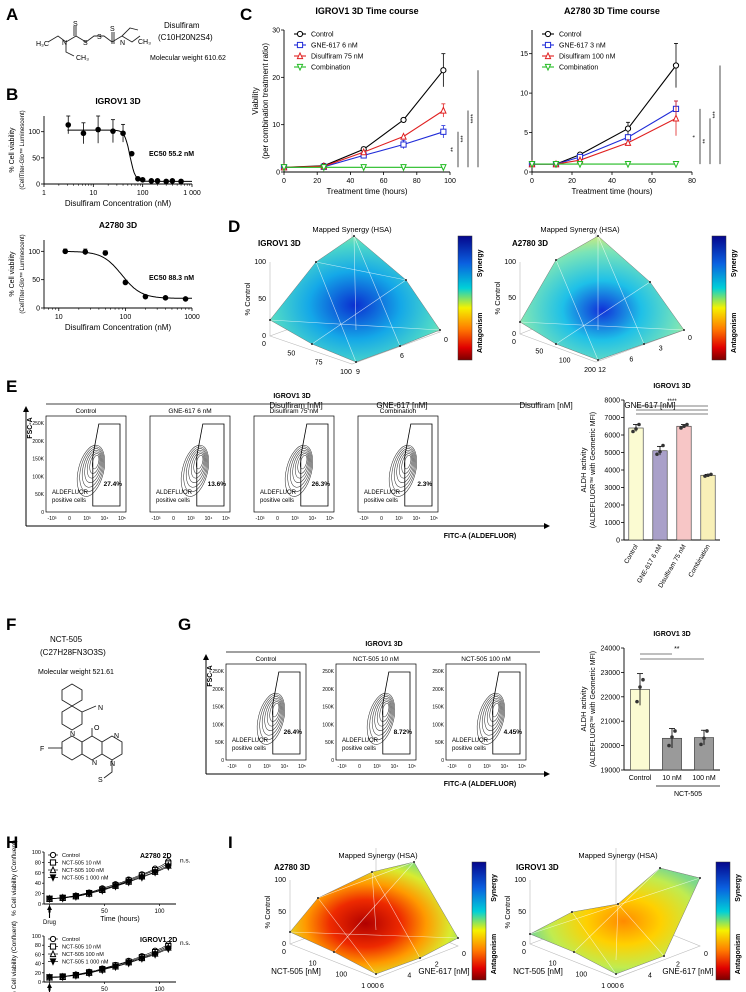 This screenshot has width=746, height=992. What do you see at coordinates (593, 709) in the screenshot?
I see `y-axis-label-2: (ALDEFLUOR™ with Geometric MFI)` at bounding box center [593, 709].